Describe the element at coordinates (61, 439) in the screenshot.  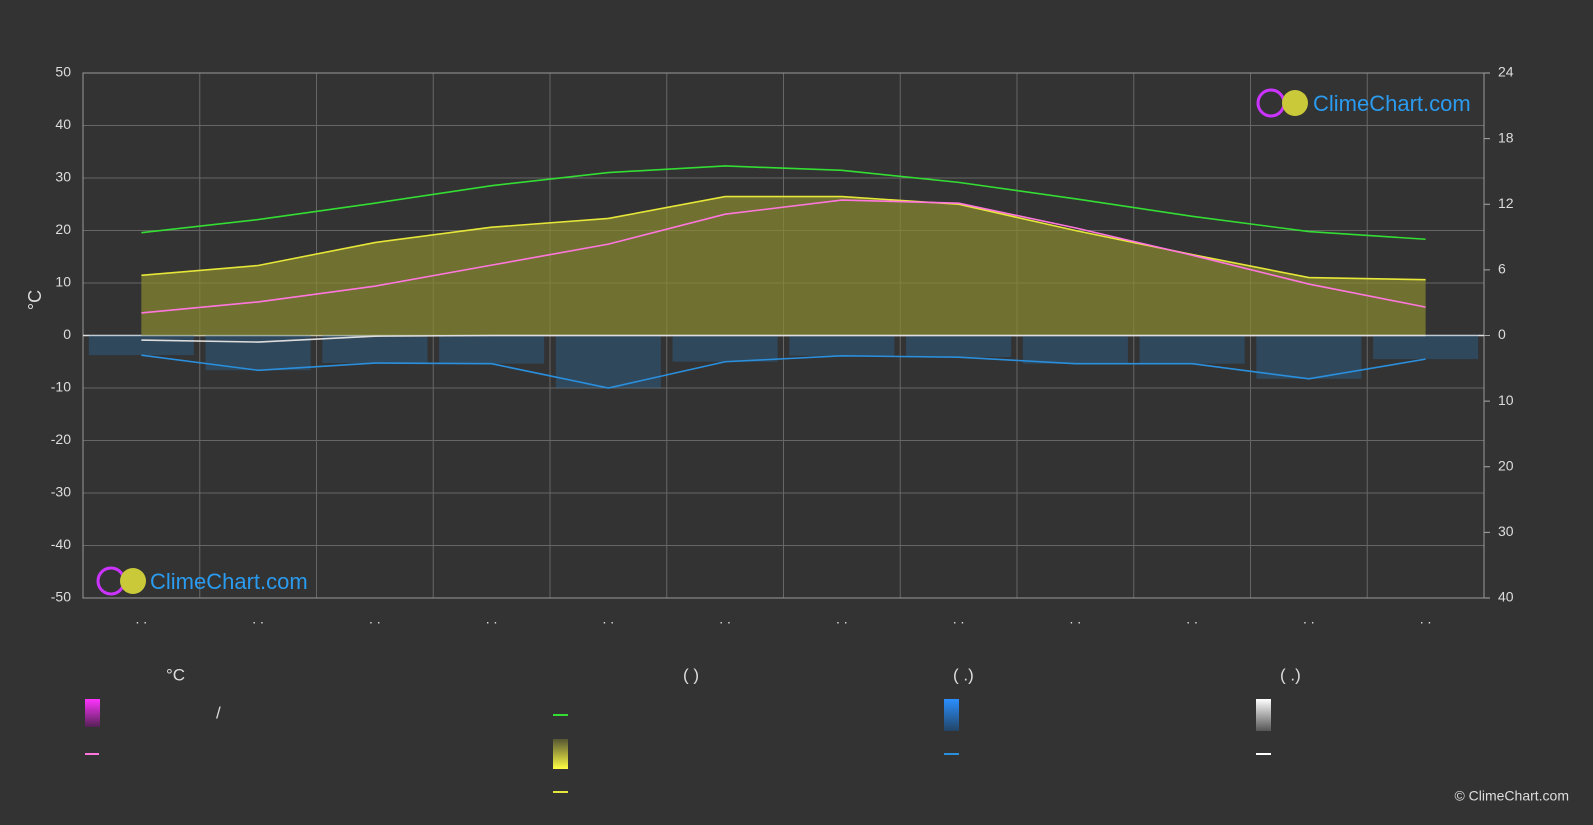
I see `y-tick-label: -20` at that location.